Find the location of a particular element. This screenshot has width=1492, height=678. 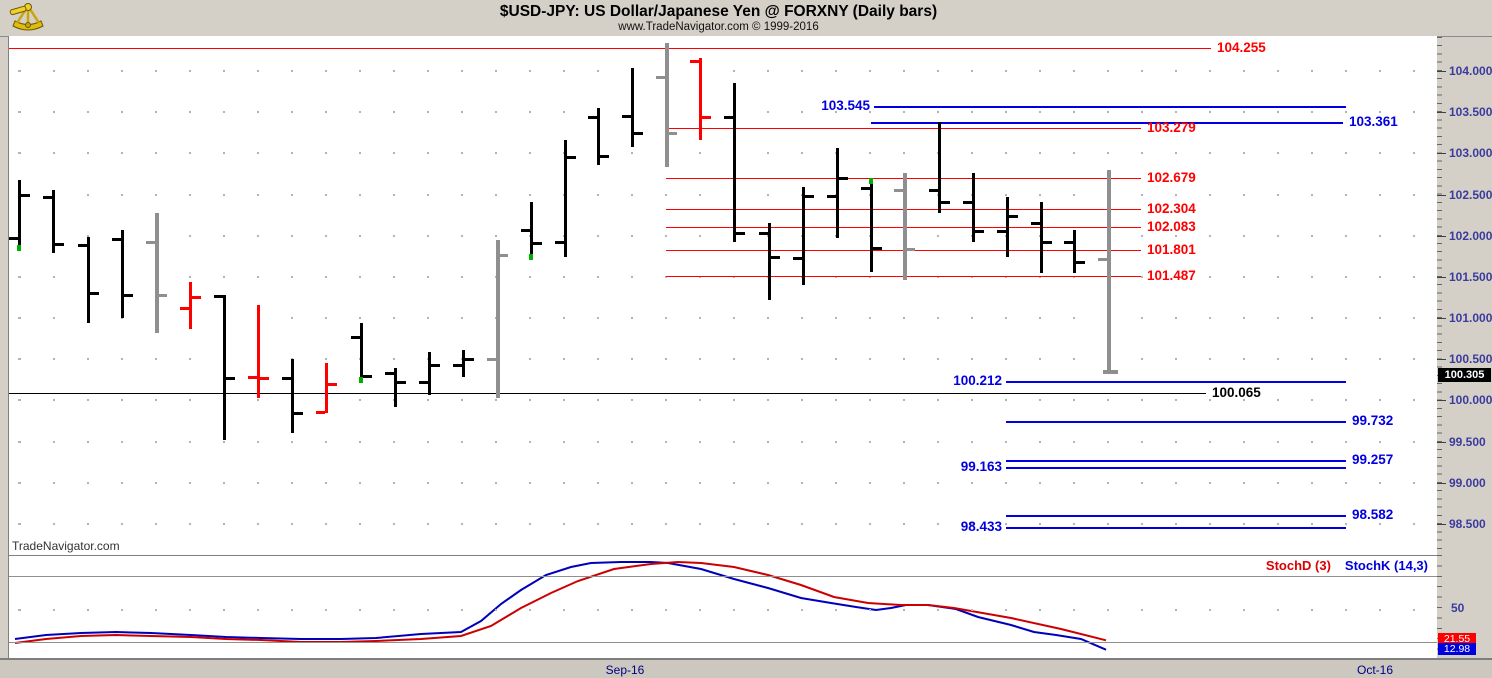

stoch-legend: StochD (3) StochK (14,3) is located at coordinates (1340, 565).